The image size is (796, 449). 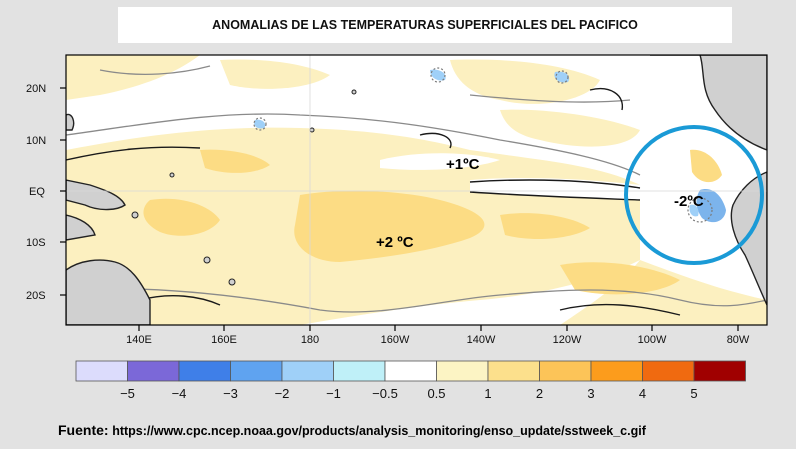 I want to click on lon-label: 160W, so click(x=395, y=340).